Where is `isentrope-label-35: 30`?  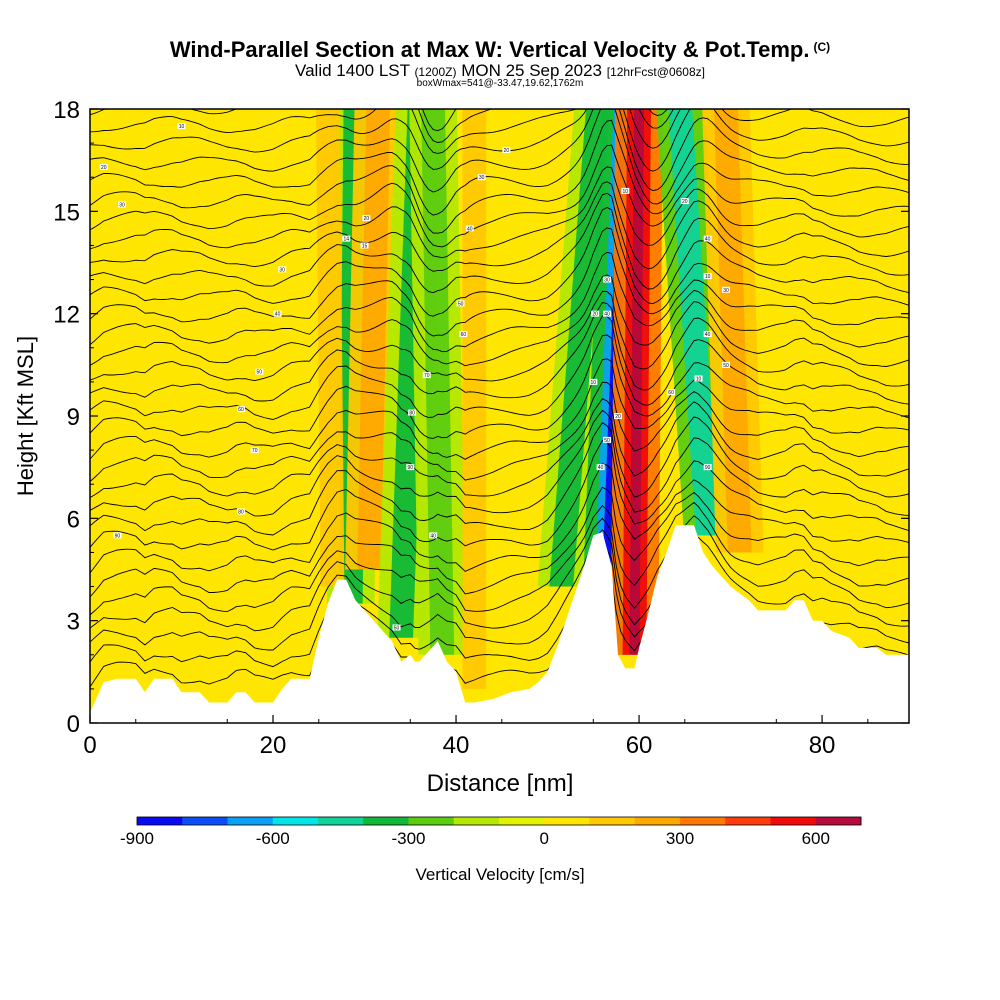
isentrope-label-35: 30 is located at coordinates (726, 291).